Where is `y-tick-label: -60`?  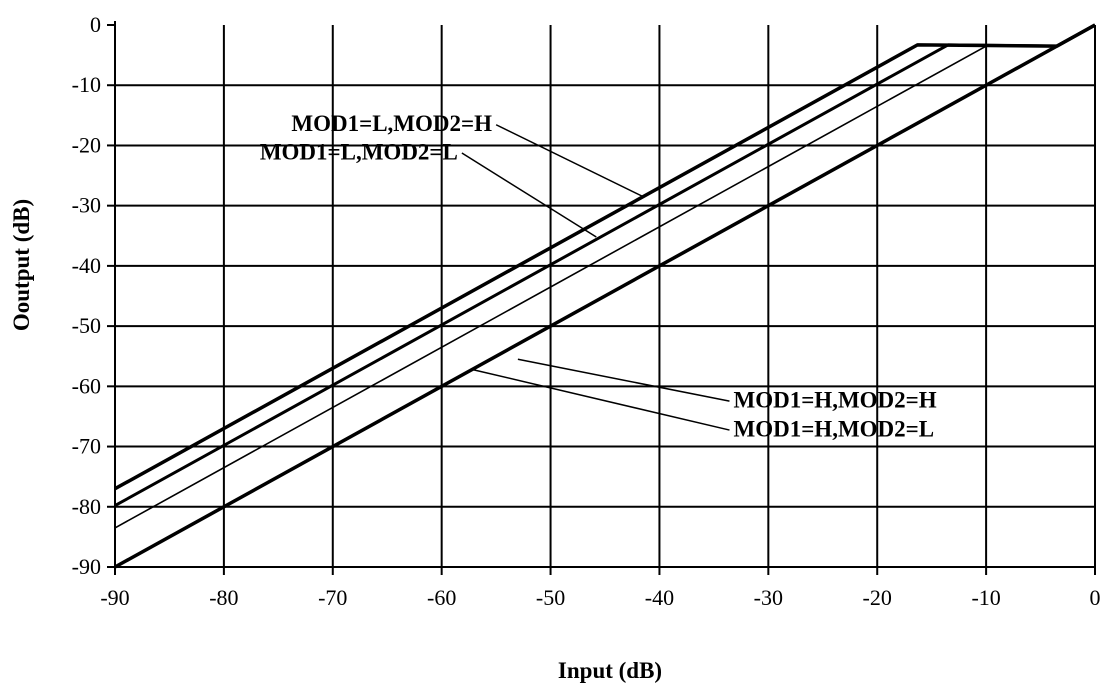
y-tick-label: -60 is located at coordinates (86, 385).